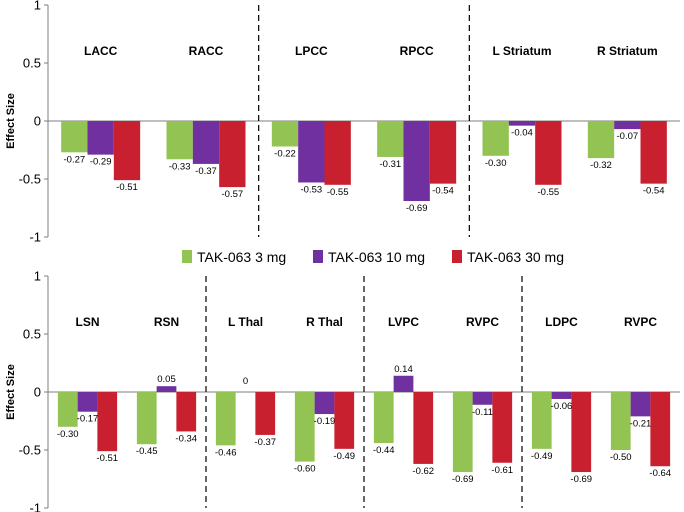 The height and width of the screenshot is (512, 684). Describe the element at coordinates (621, 457) in the screenshot. I see `data-label: -0.50` at that location.